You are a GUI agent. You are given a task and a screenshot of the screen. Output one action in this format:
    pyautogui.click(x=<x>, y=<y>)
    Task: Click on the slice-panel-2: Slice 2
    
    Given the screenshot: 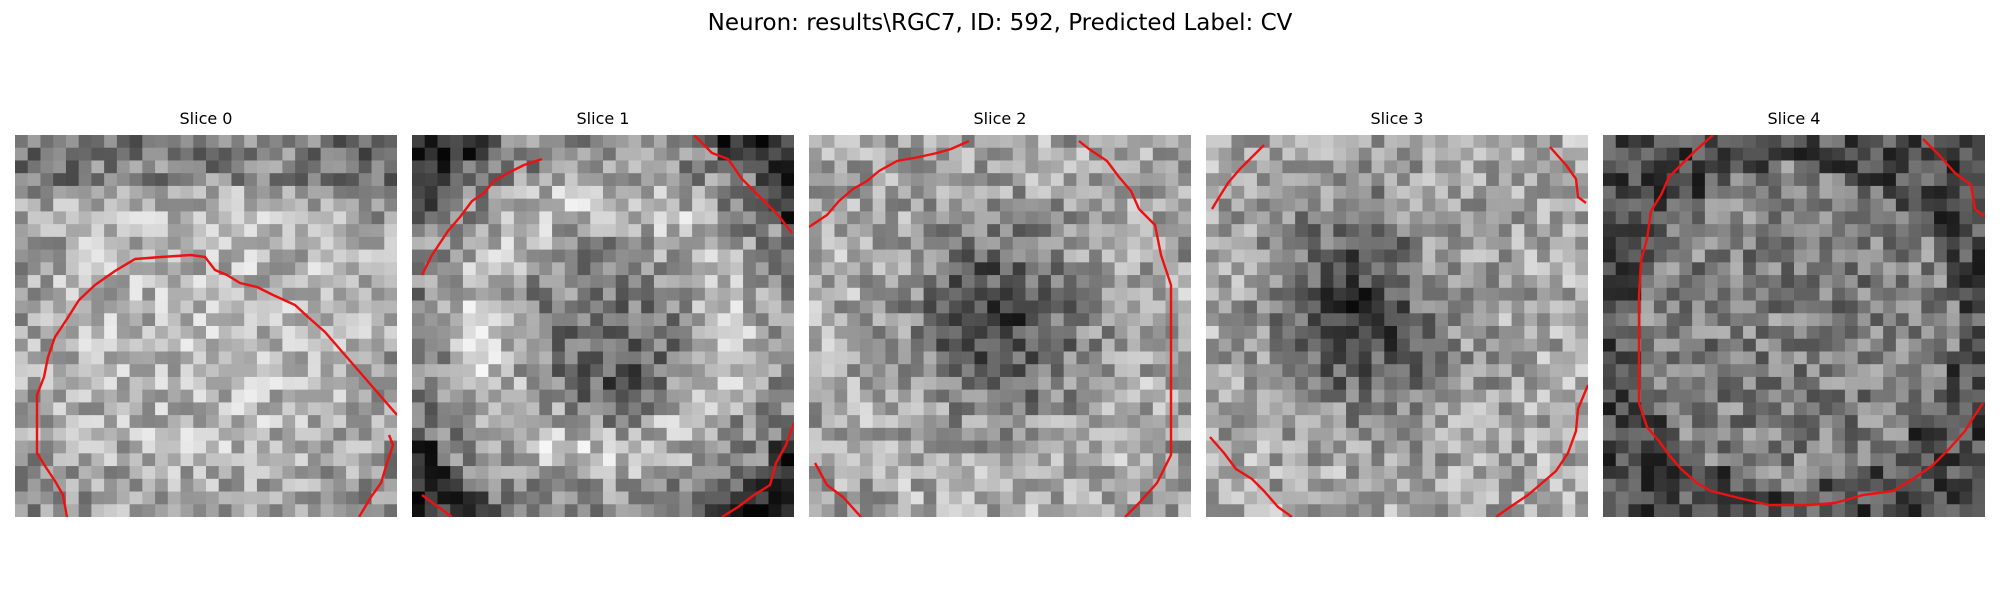 What is the action you would take?
    pyautogui.click(x=1000, y=312)
    